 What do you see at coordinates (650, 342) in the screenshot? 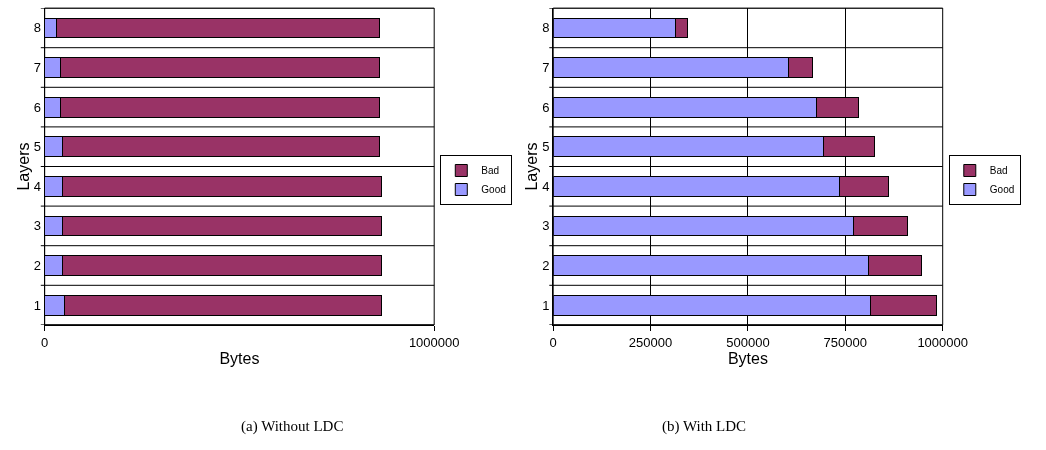
I see `x-tick-label: 250000` at bounding box center [650, 342].